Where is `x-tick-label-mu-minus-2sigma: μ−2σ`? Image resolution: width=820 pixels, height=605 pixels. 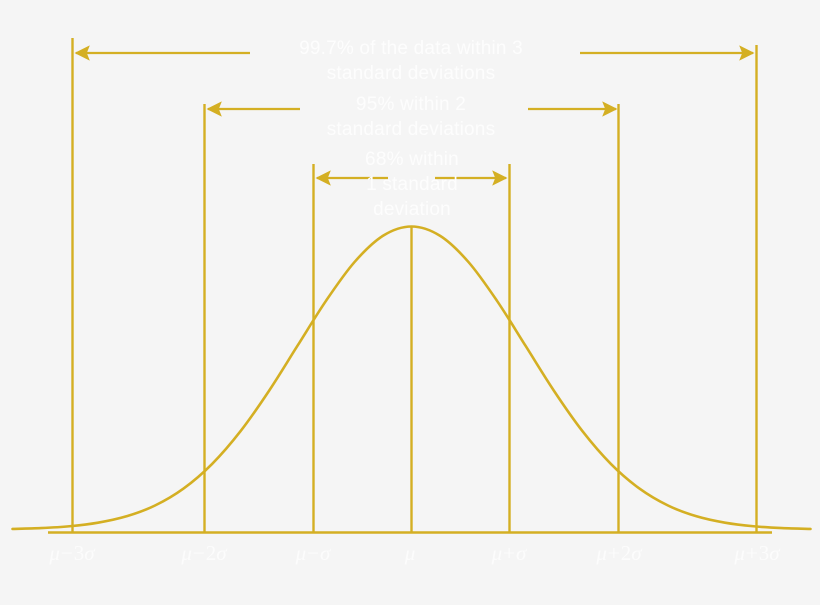
x-tick-label-mu-minus-2sigma: μ−2σ is located at coordinates (203, 553).